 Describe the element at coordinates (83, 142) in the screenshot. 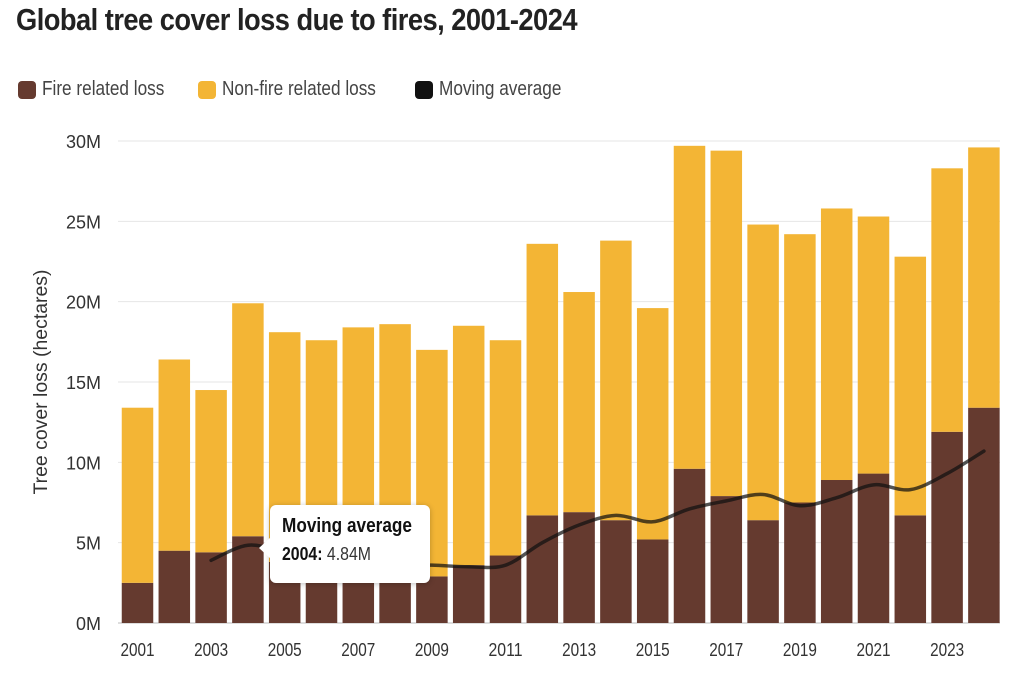

I see `y-tick-label: 30M` at that location.